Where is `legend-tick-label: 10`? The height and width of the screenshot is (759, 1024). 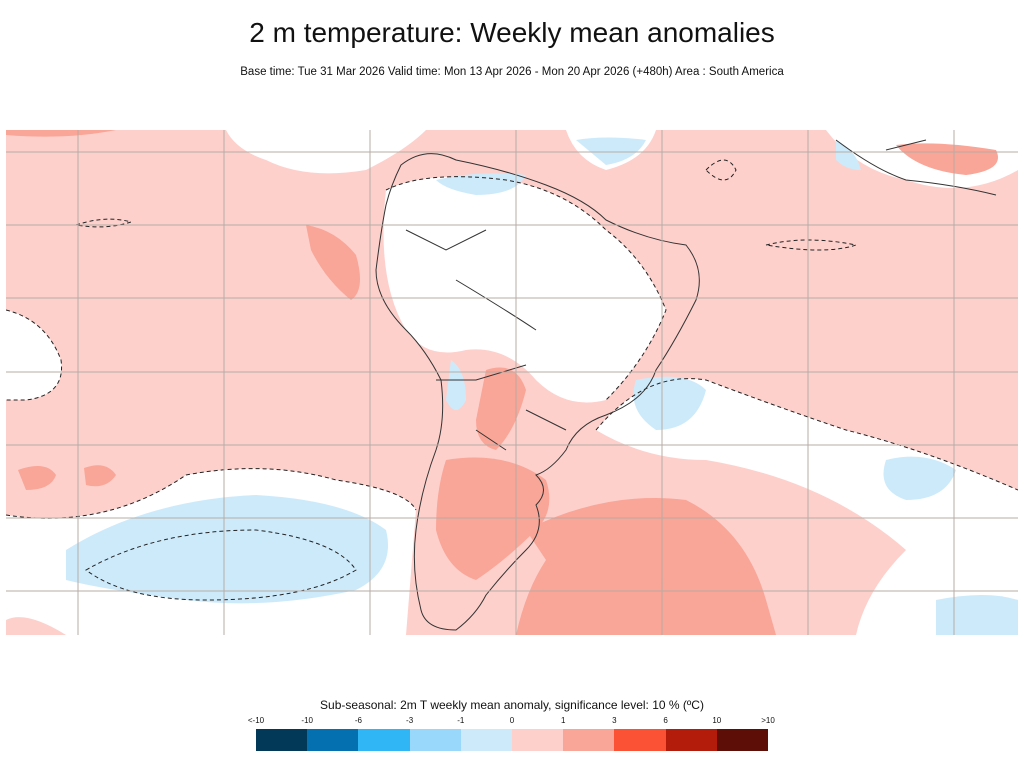 legend-tick-label: 10 is located at coordinates (717, 720).